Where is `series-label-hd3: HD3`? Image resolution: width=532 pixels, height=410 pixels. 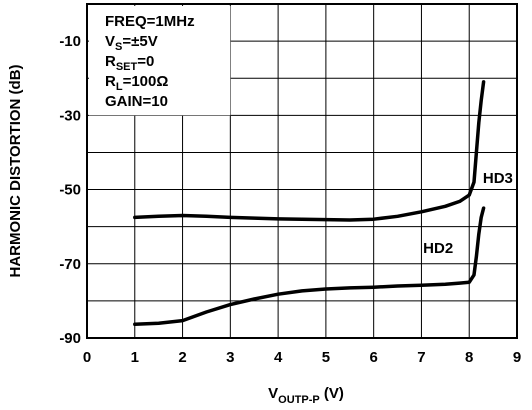 series-label-hd3: HD3 is located at coordinates (498, 178).